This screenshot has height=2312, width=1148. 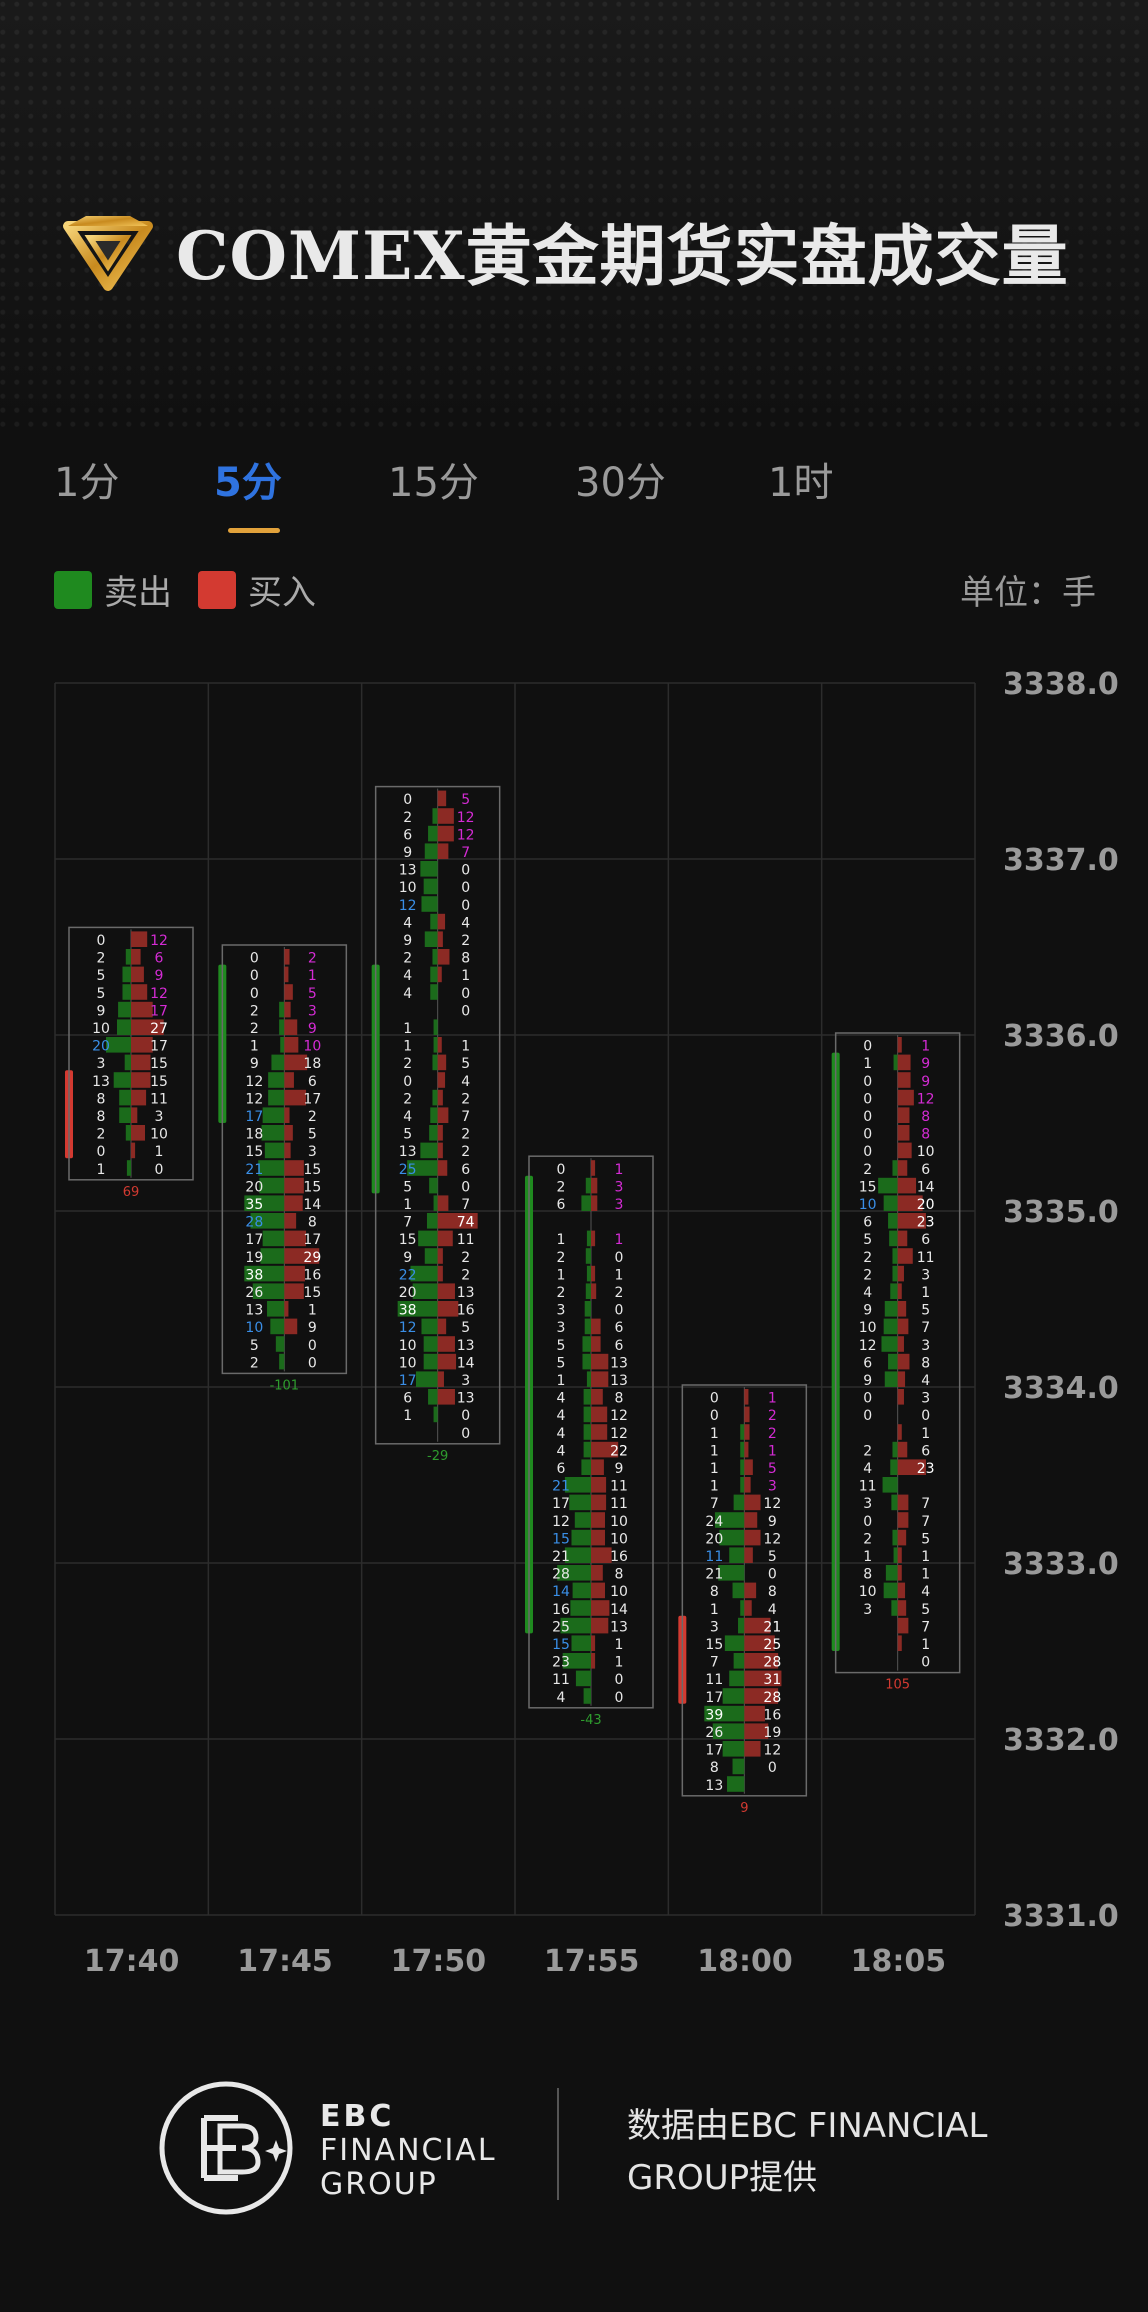 What do you see at coordinates (801, 483) in the screenshot?
I see `tab-1h: 1时` at bounding box center [801, 483].